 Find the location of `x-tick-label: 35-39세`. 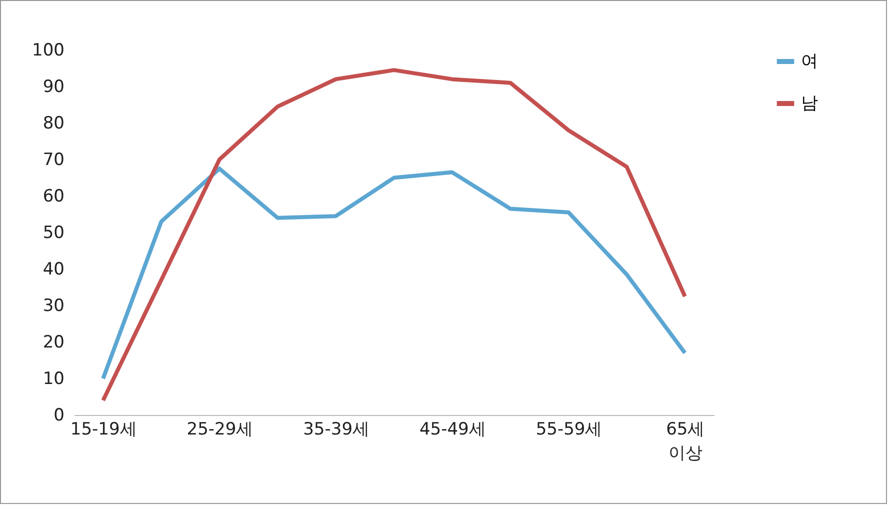

x-tick-label: 35-39세 is located at coordinates (336, 430).